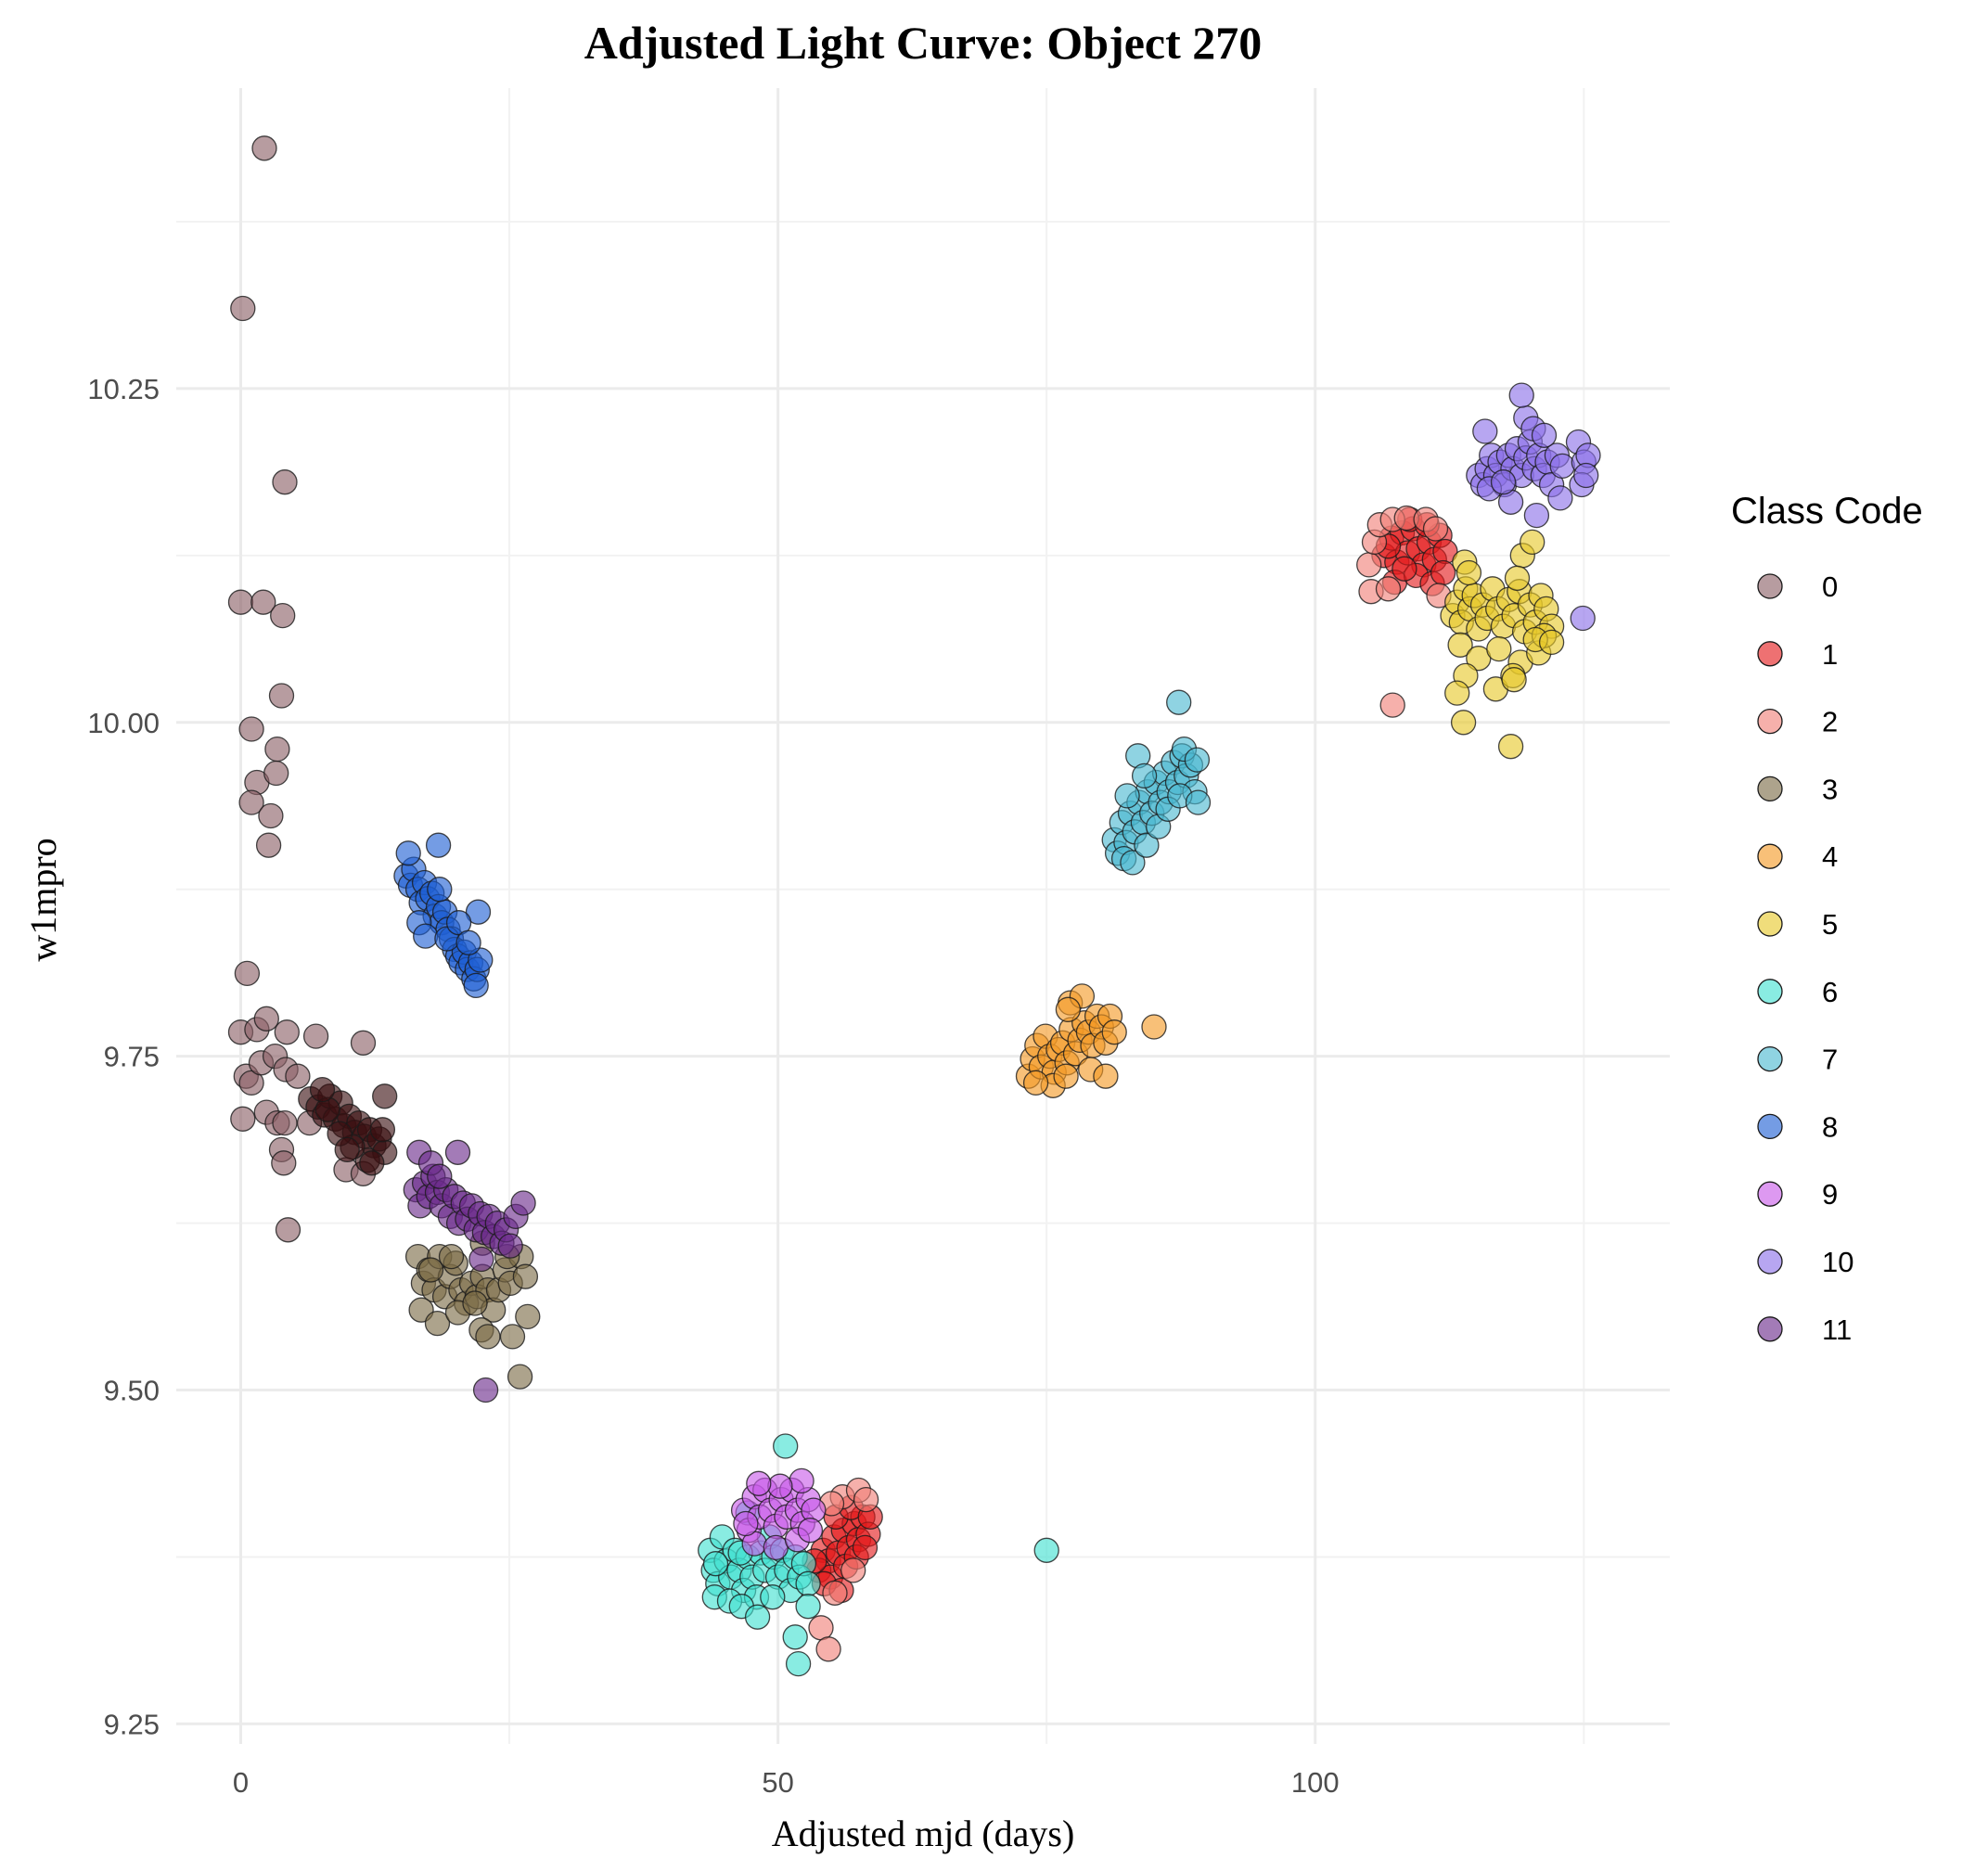  Describe the element at coordinates (132, 1057) in the screenshot. I see `y-tick-label: 9.75` at that location.